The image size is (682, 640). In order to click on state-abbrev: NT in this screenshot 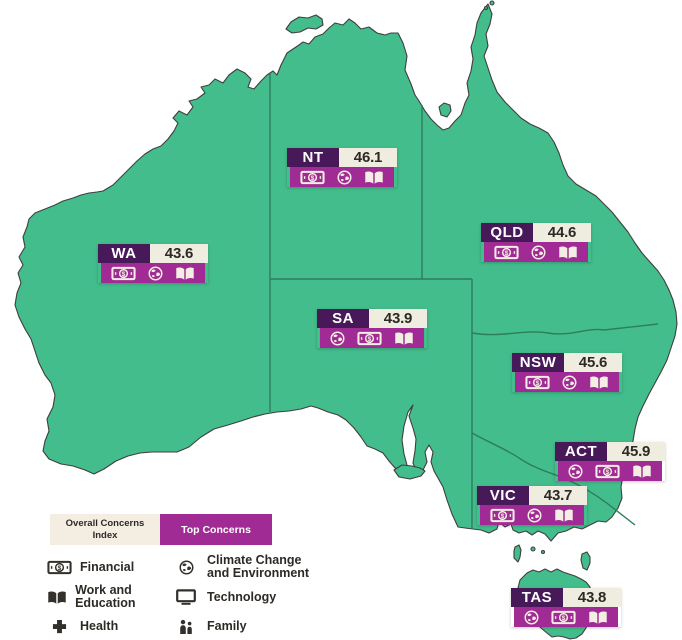, I will do `click(313, 157)`.